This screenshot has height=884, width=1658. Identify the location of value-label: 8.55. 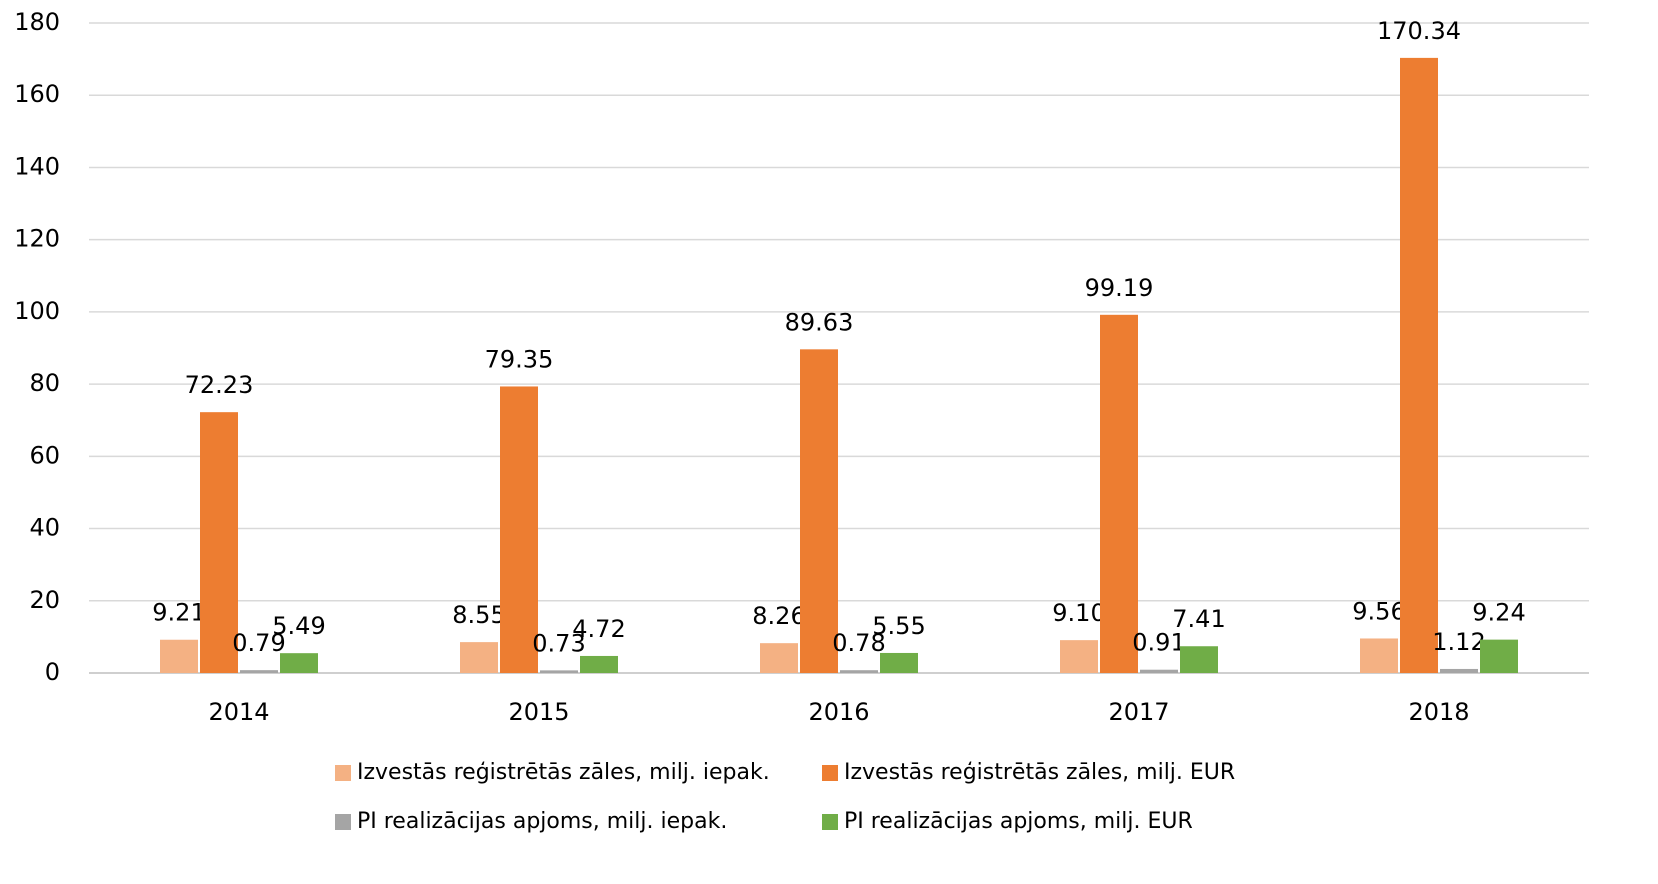
(478, 615).